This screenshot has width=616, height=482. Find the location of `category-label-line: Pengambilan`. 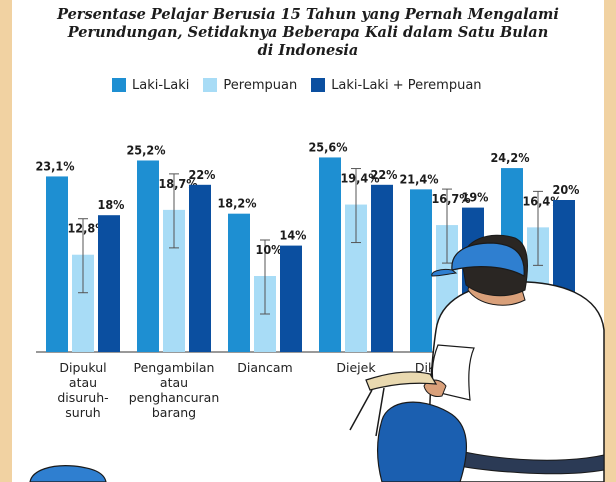

category-label-line: Pengambilan is located at coordinates (174, 367).